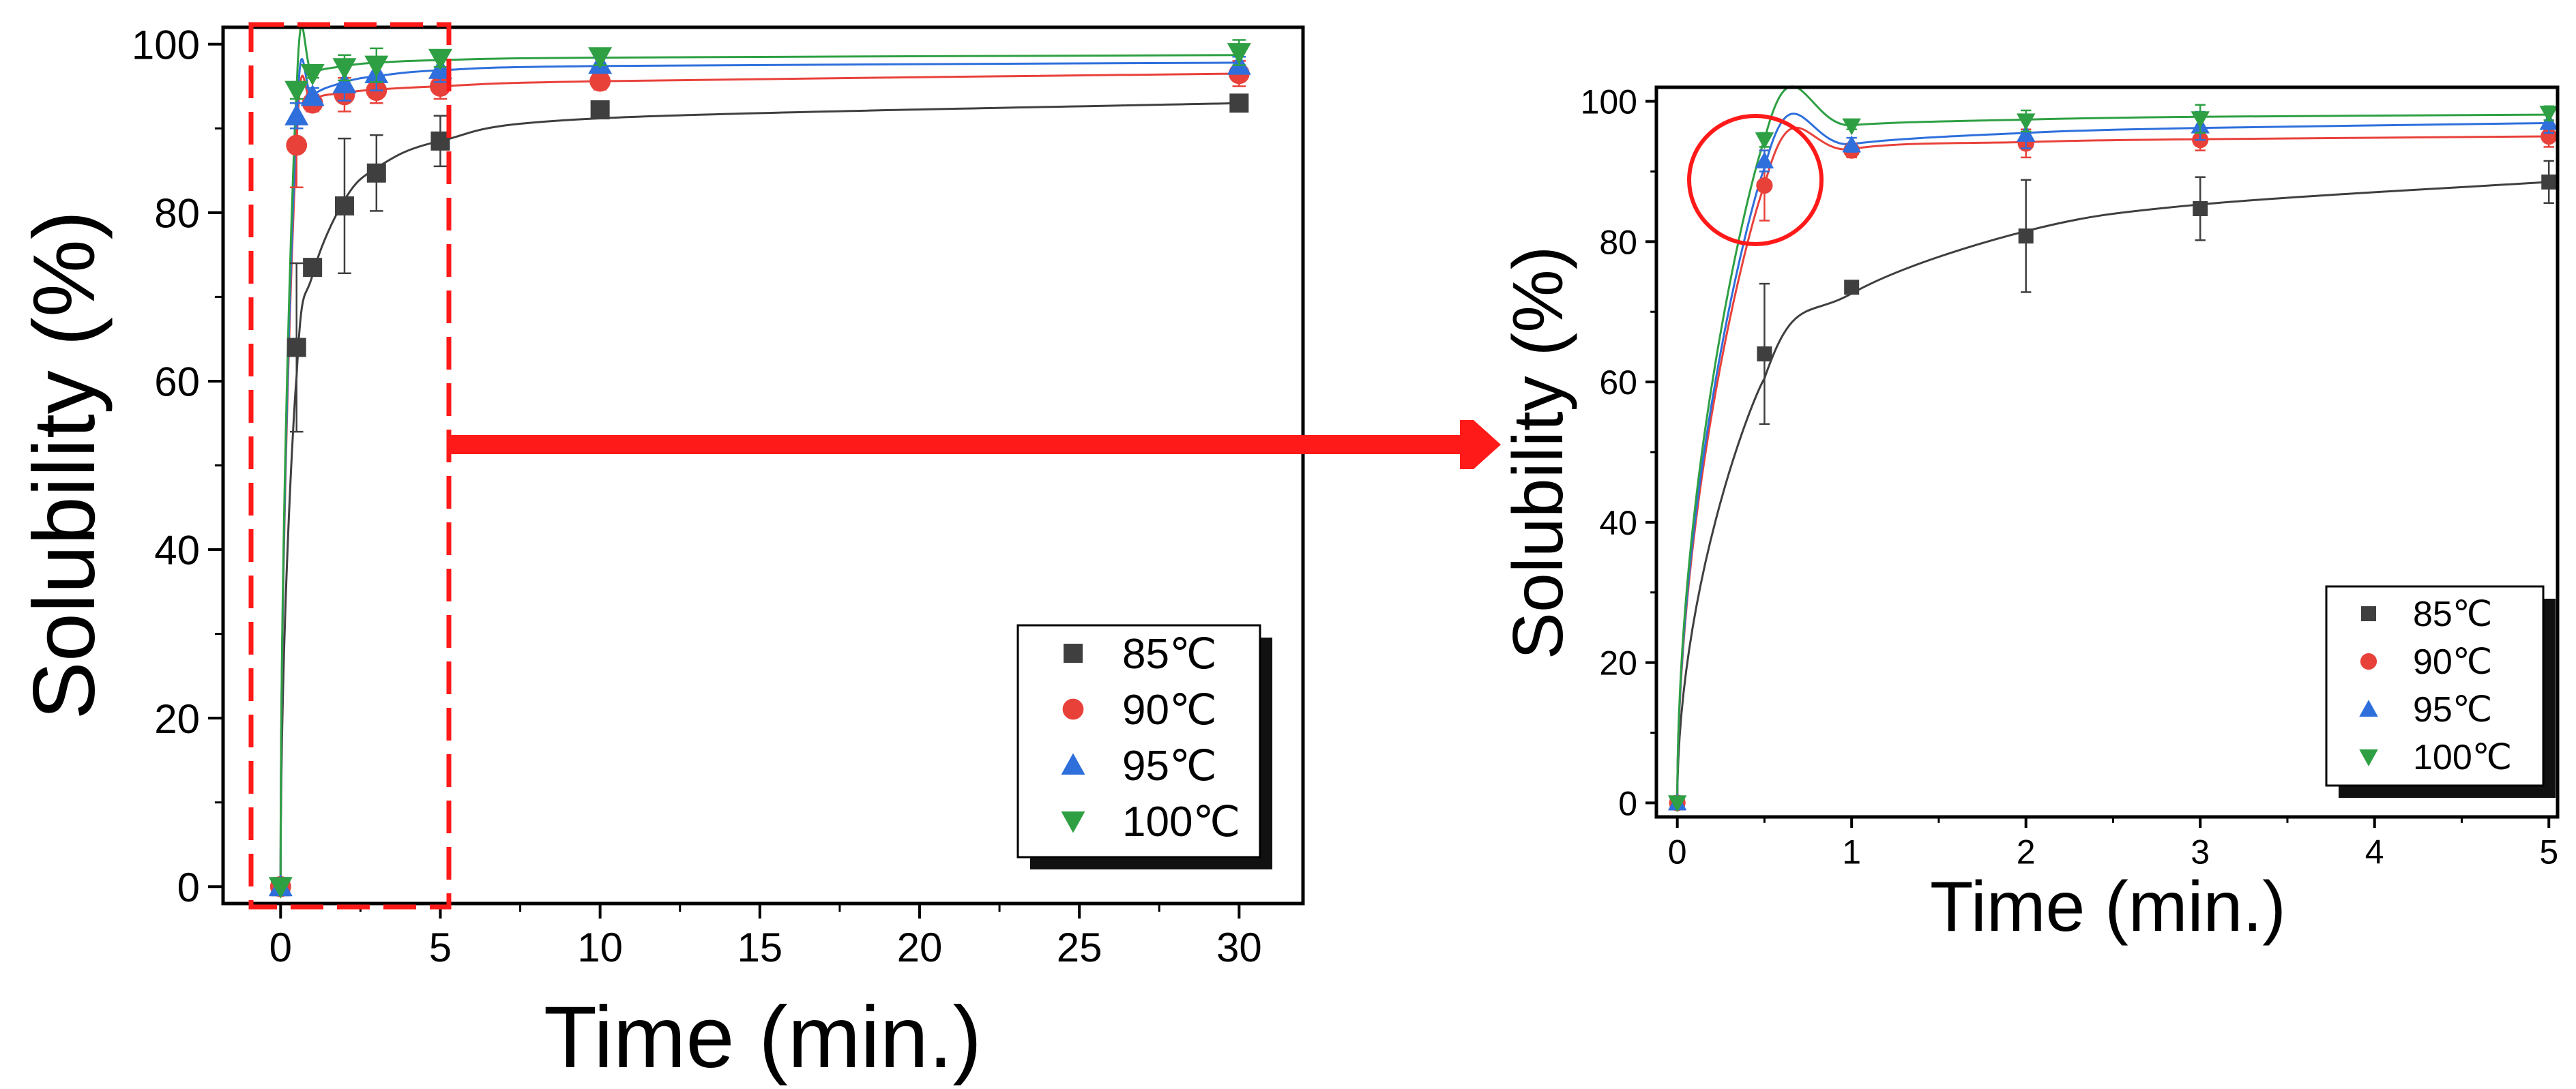 This screenshot has height=1089, width=2576. I want to click on x-tick-label: 10, so click(600, 948).